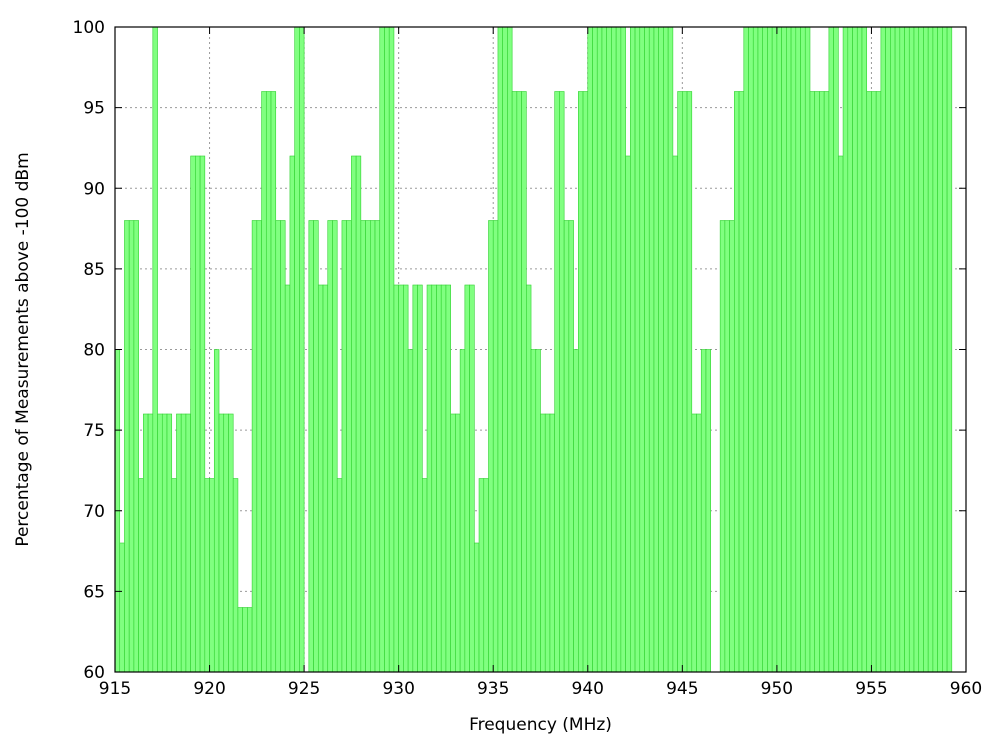  What do you see at coordinates (588, 689) in the screenshot?
I see `x-tick-label: 940` at bounding box center [588, 689].